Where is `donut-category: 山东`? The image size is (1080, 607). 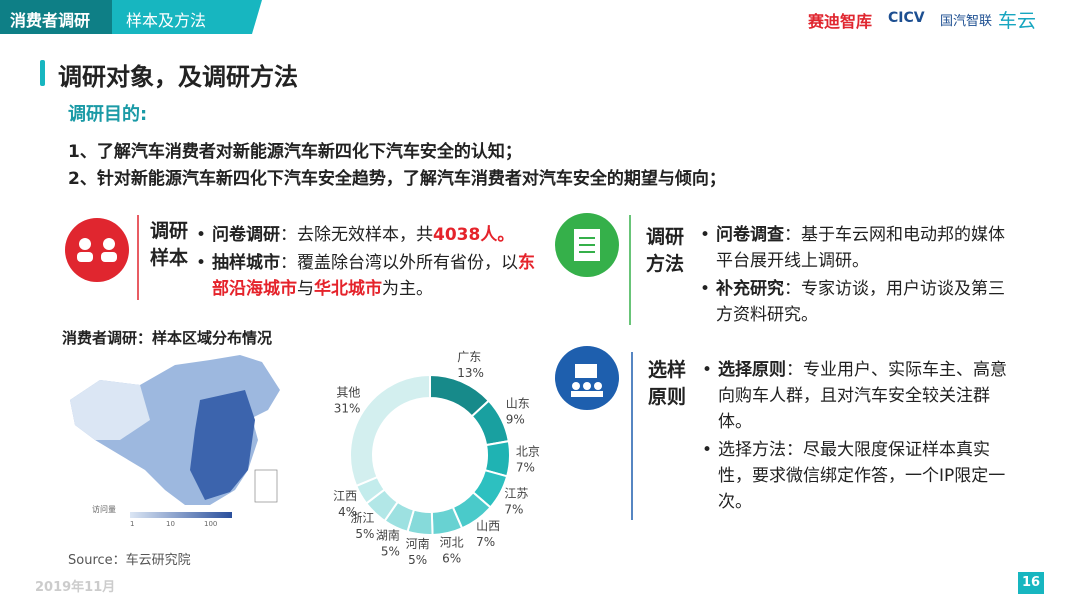 donut-category: 山东 is located at coordinates (518, 403).